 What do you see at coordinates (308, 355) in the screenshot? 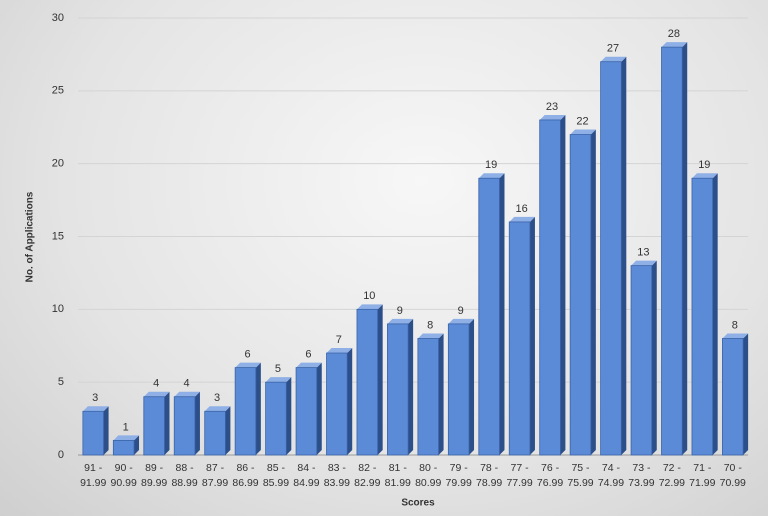
I see `data-label: 6` at bounding box center [308, 355].